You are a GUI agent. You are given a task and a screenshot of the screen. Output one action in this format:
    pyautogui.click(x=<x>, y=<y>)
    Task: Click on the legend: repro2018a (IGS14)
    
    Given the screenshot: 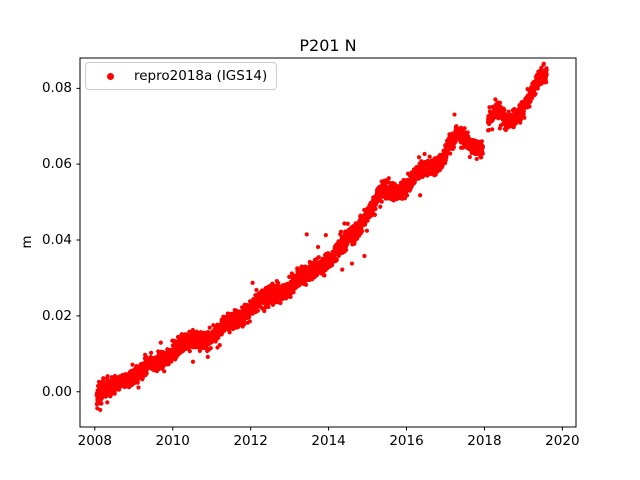 What is the action you would take?
    pyautogui.click(x=181, y=76)
    